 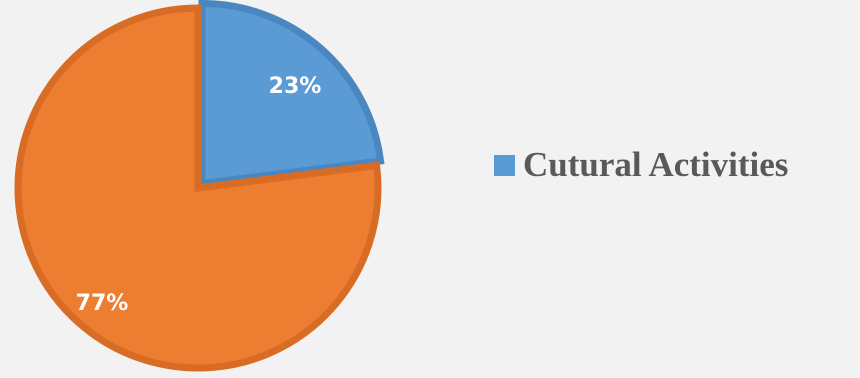 I want to click on data-label-1: 77%, so click(x=102, y=303).